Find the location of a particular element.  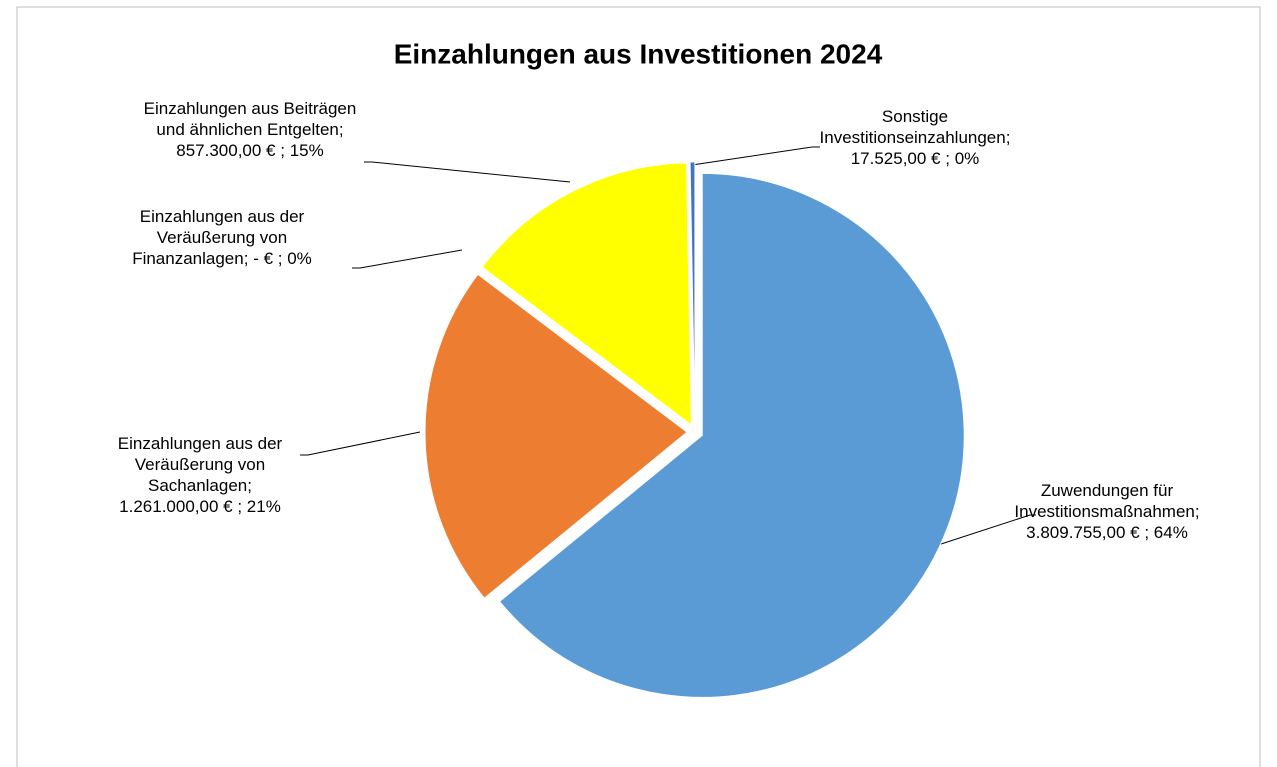

value-label: 1.261.000,00 € ; is located at coordinates (181, 506).